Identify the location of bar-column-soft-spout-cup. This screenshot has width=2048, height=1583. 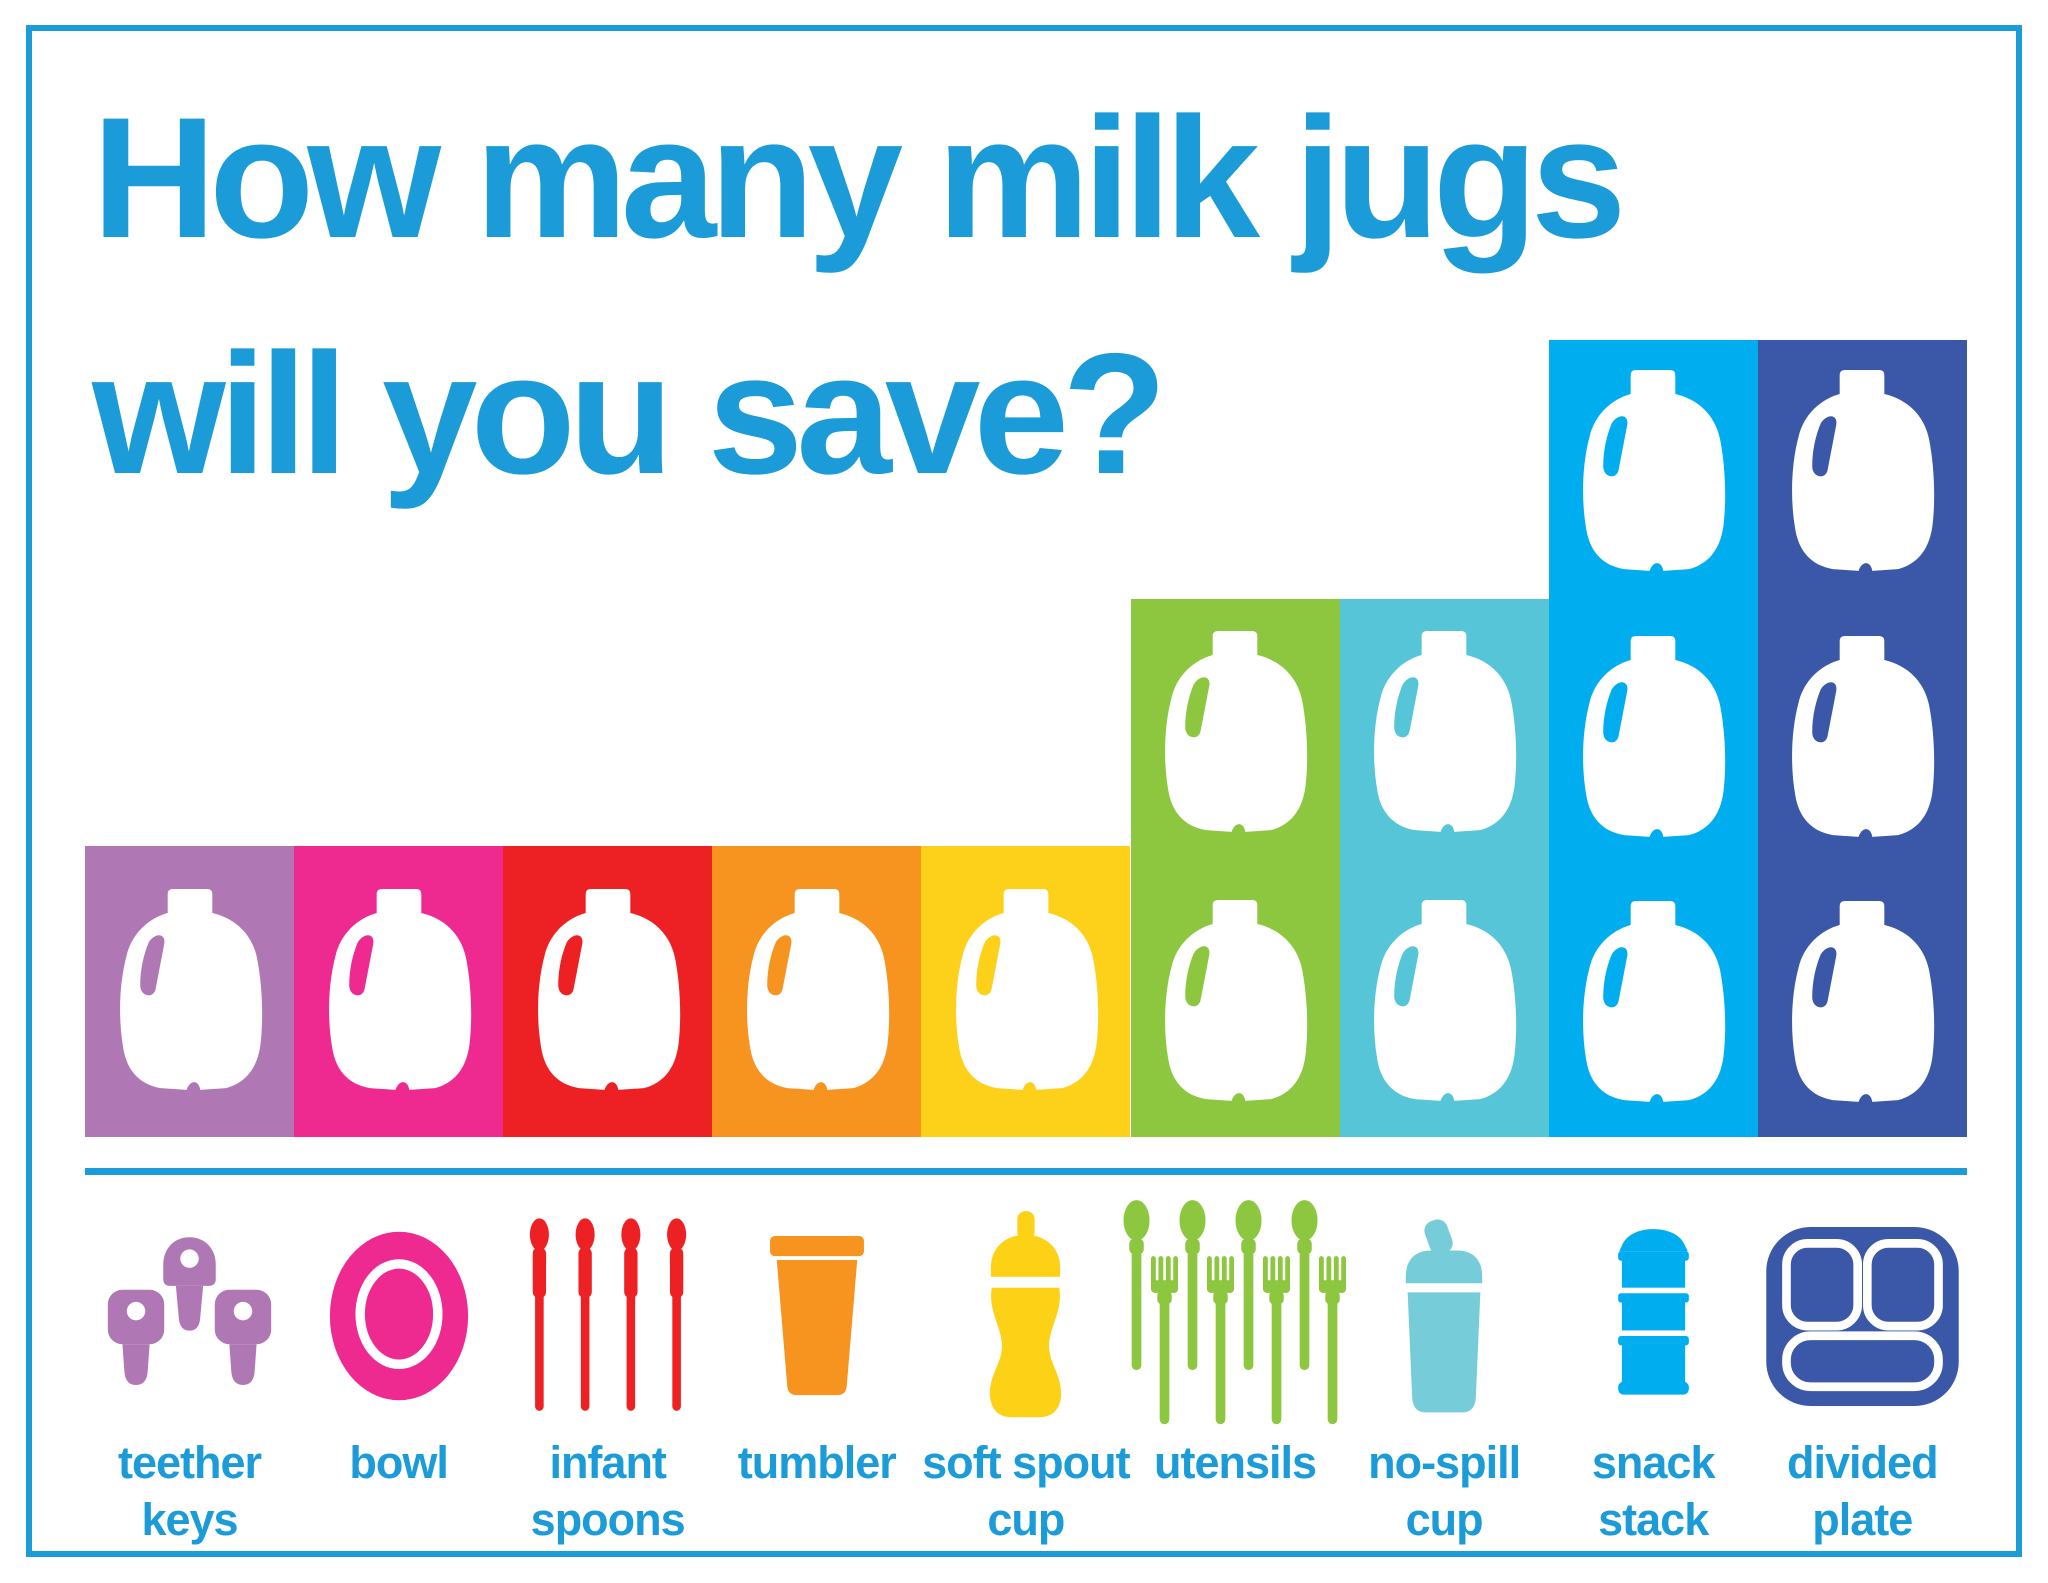
(1026, 991).